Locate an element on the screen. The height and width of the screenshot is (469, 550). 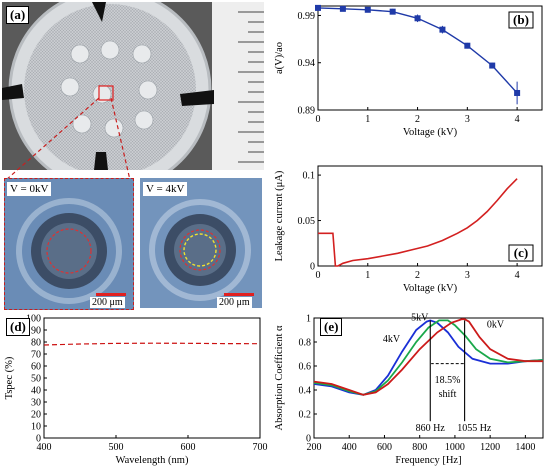
panel-label-text: (c) is located at coordinates (521, 252).